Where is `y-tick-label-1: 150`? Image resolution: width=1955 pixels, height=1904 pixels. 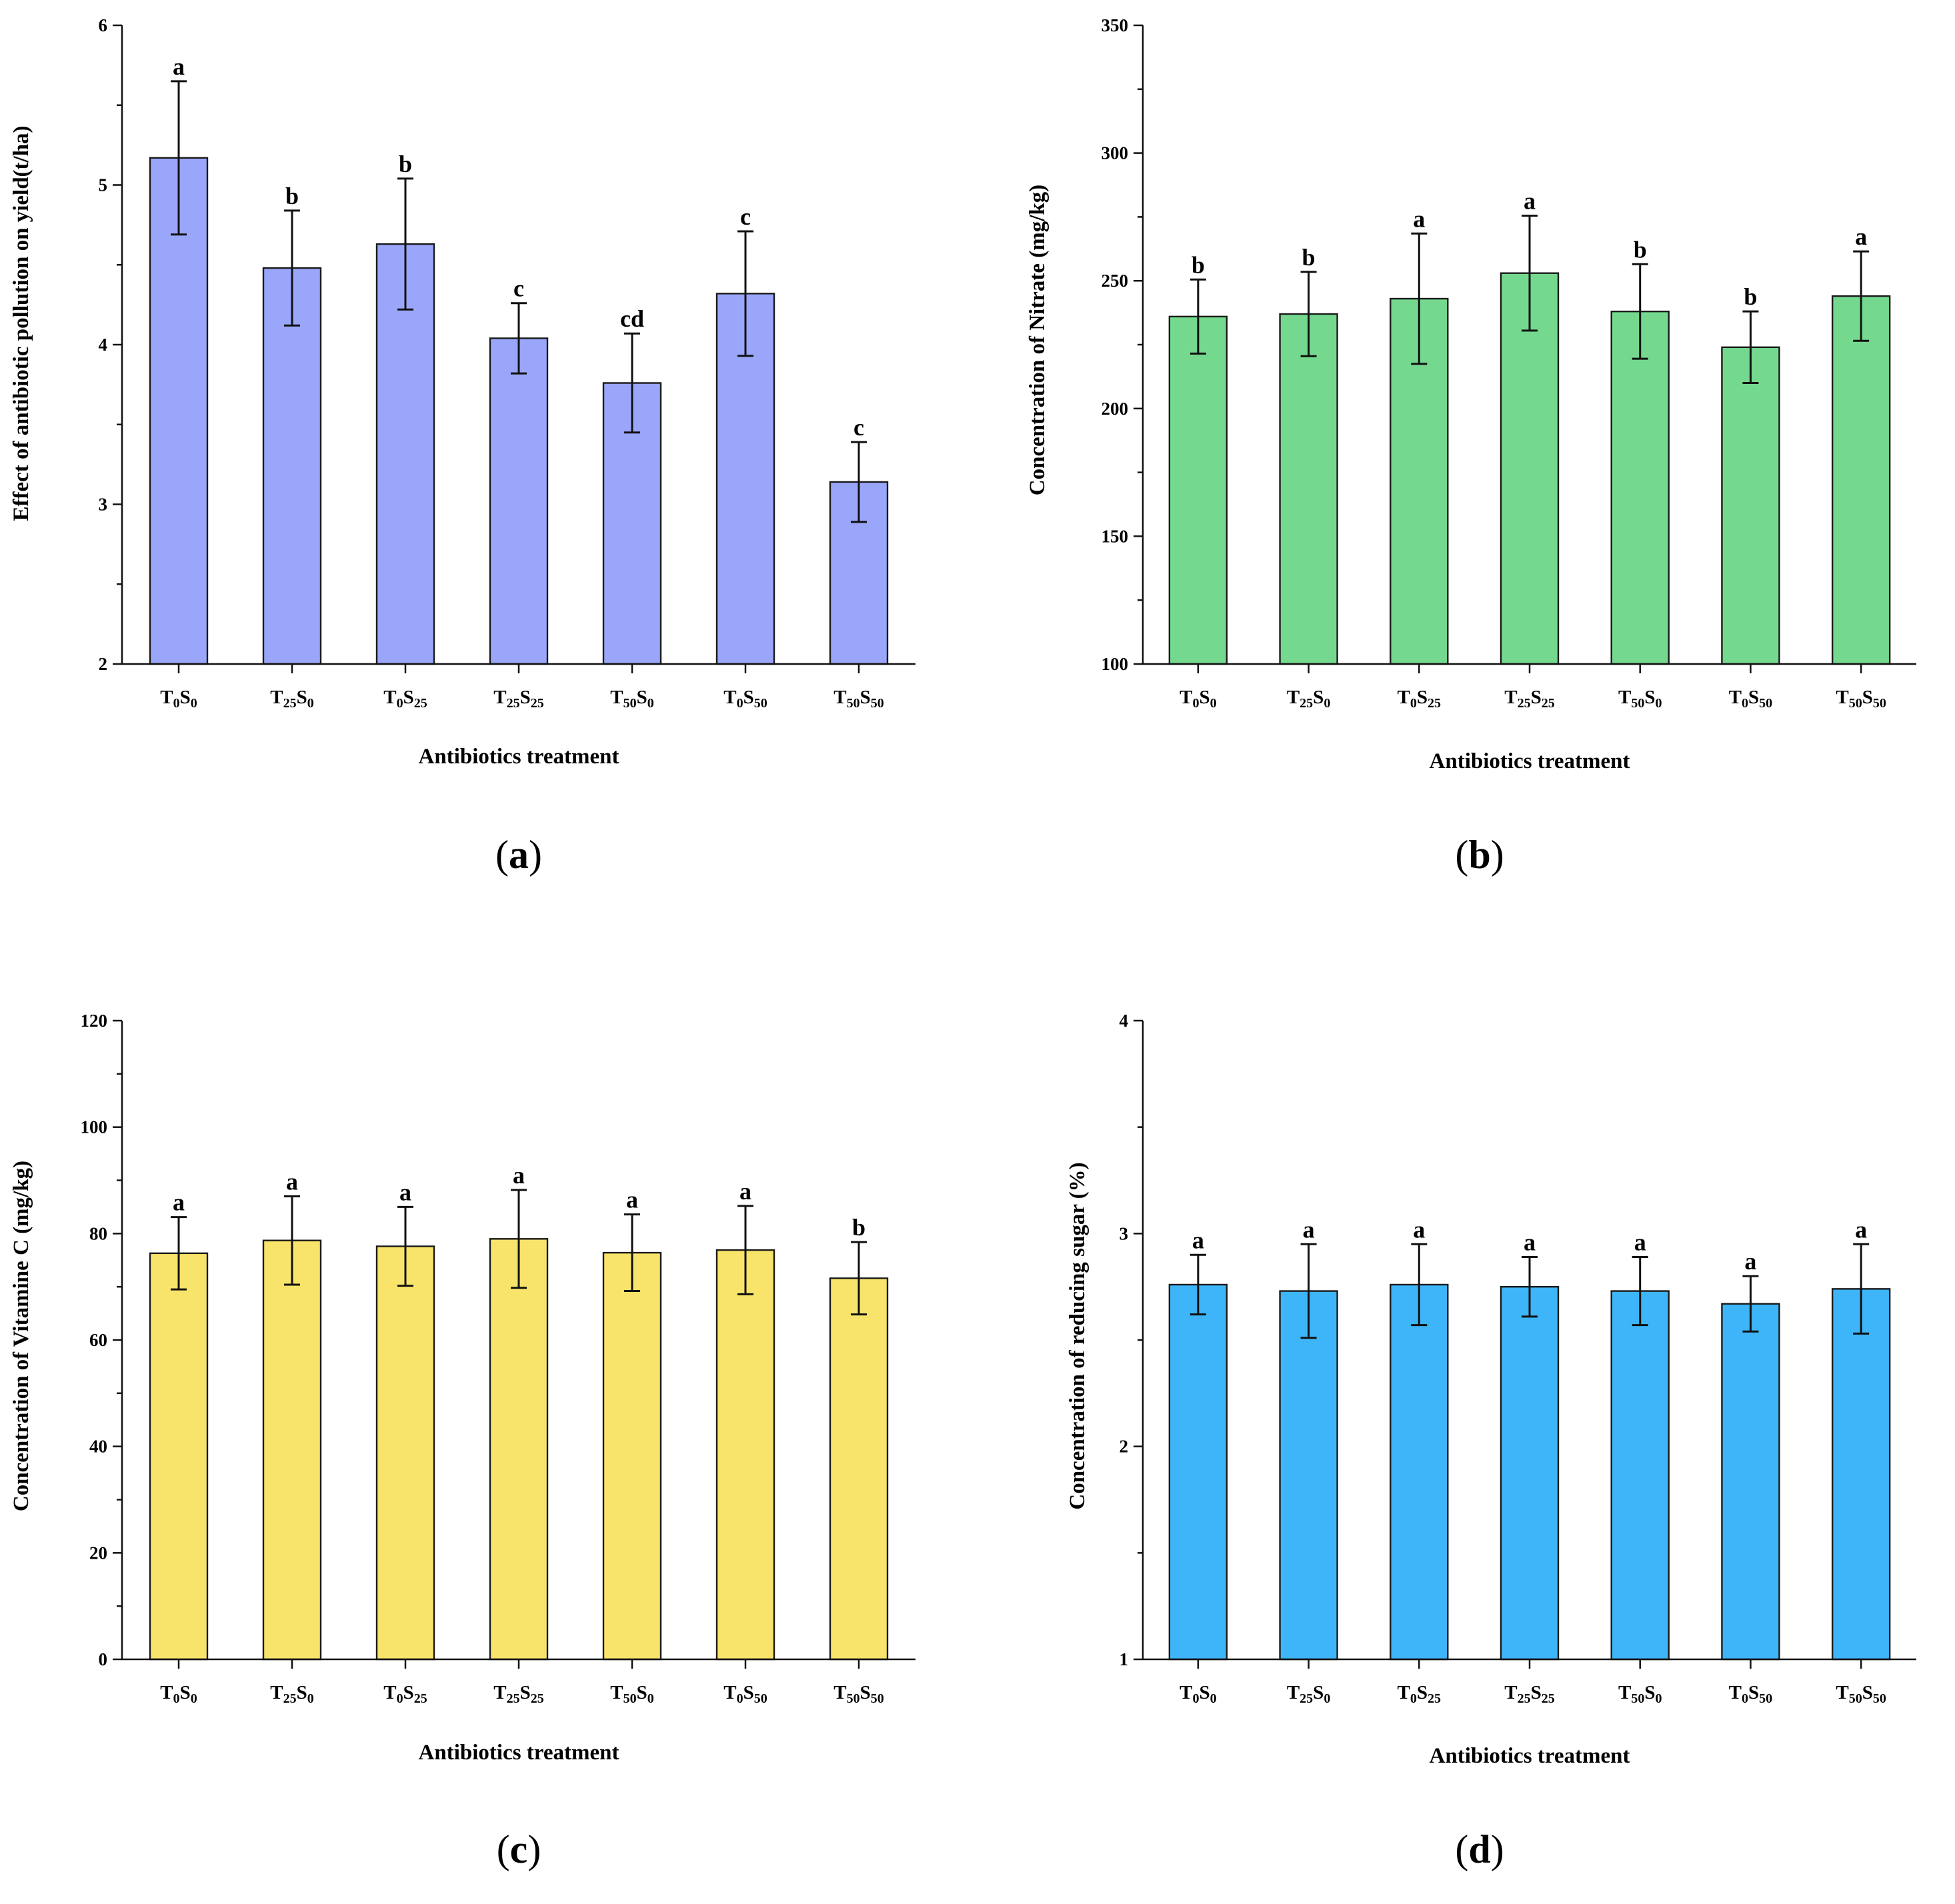 y-tick-label-1: 150 is located at coordinates (1115, 536).